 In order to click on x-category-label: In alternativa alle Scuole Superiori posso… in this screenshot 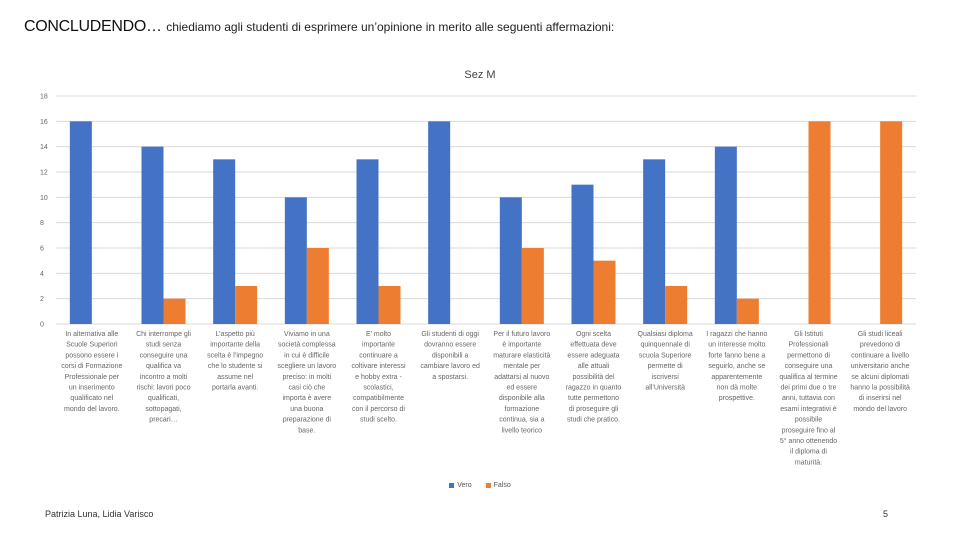, I will do `click(91, 372)`.